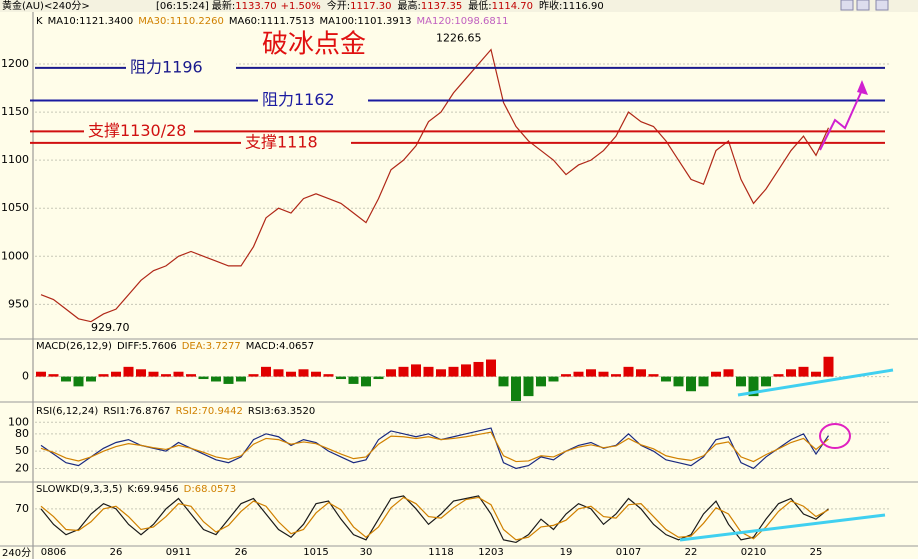  What do you see at coordinates (79, 489) in the screenshot?
I see `legend-item: SLOWKD(9,3,3,5)` at bounding box center [79, 489].